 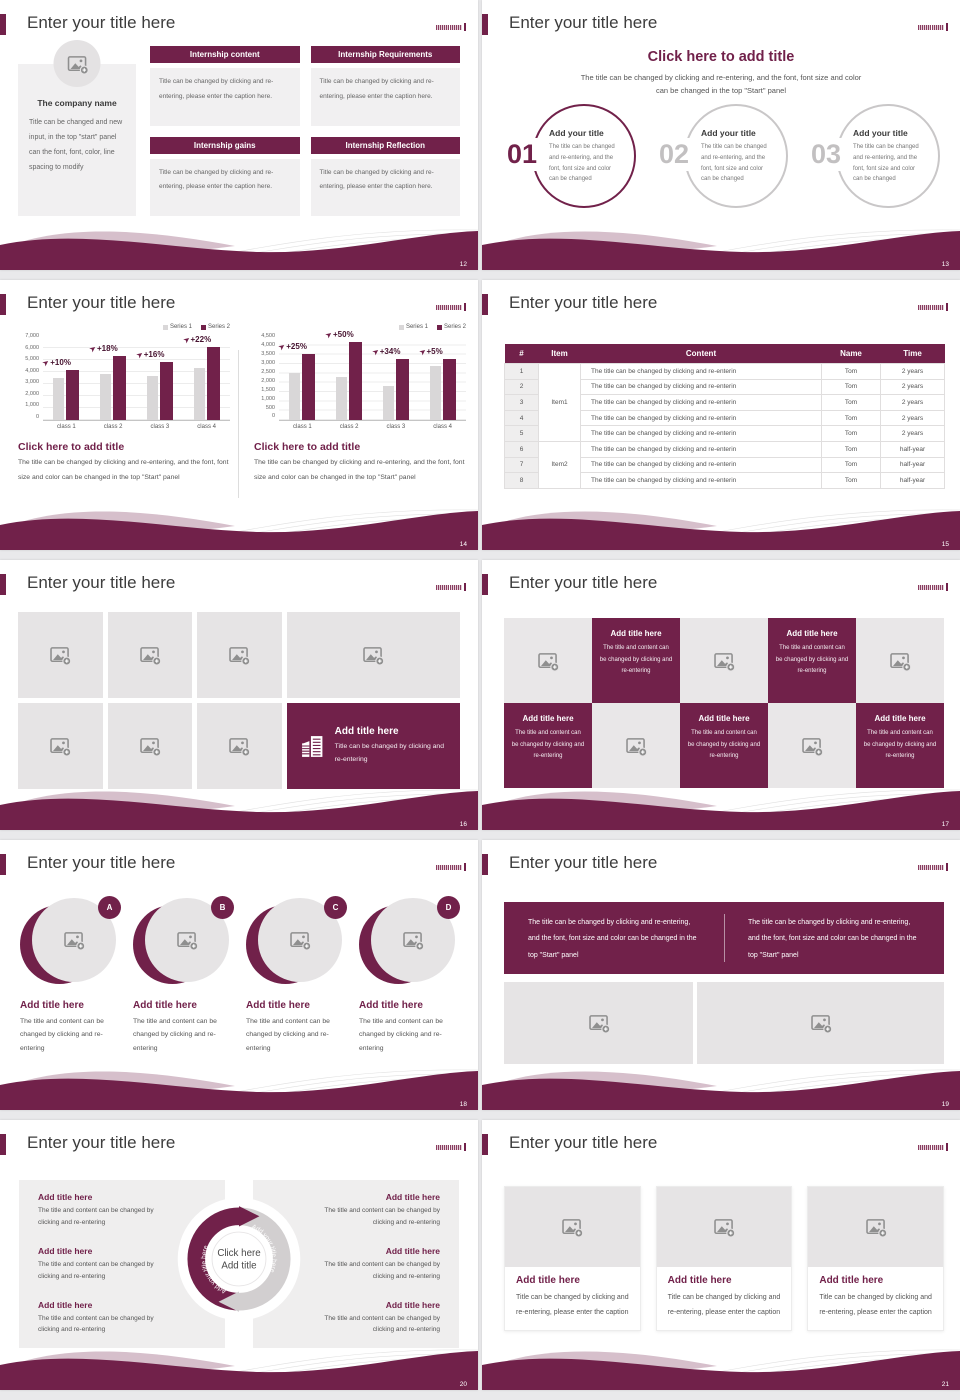 What do you see at coordinates (360, 327) in the screenshot?
I see `chart-legend: Series 1 Series 2` at bounding box center [360, 327].